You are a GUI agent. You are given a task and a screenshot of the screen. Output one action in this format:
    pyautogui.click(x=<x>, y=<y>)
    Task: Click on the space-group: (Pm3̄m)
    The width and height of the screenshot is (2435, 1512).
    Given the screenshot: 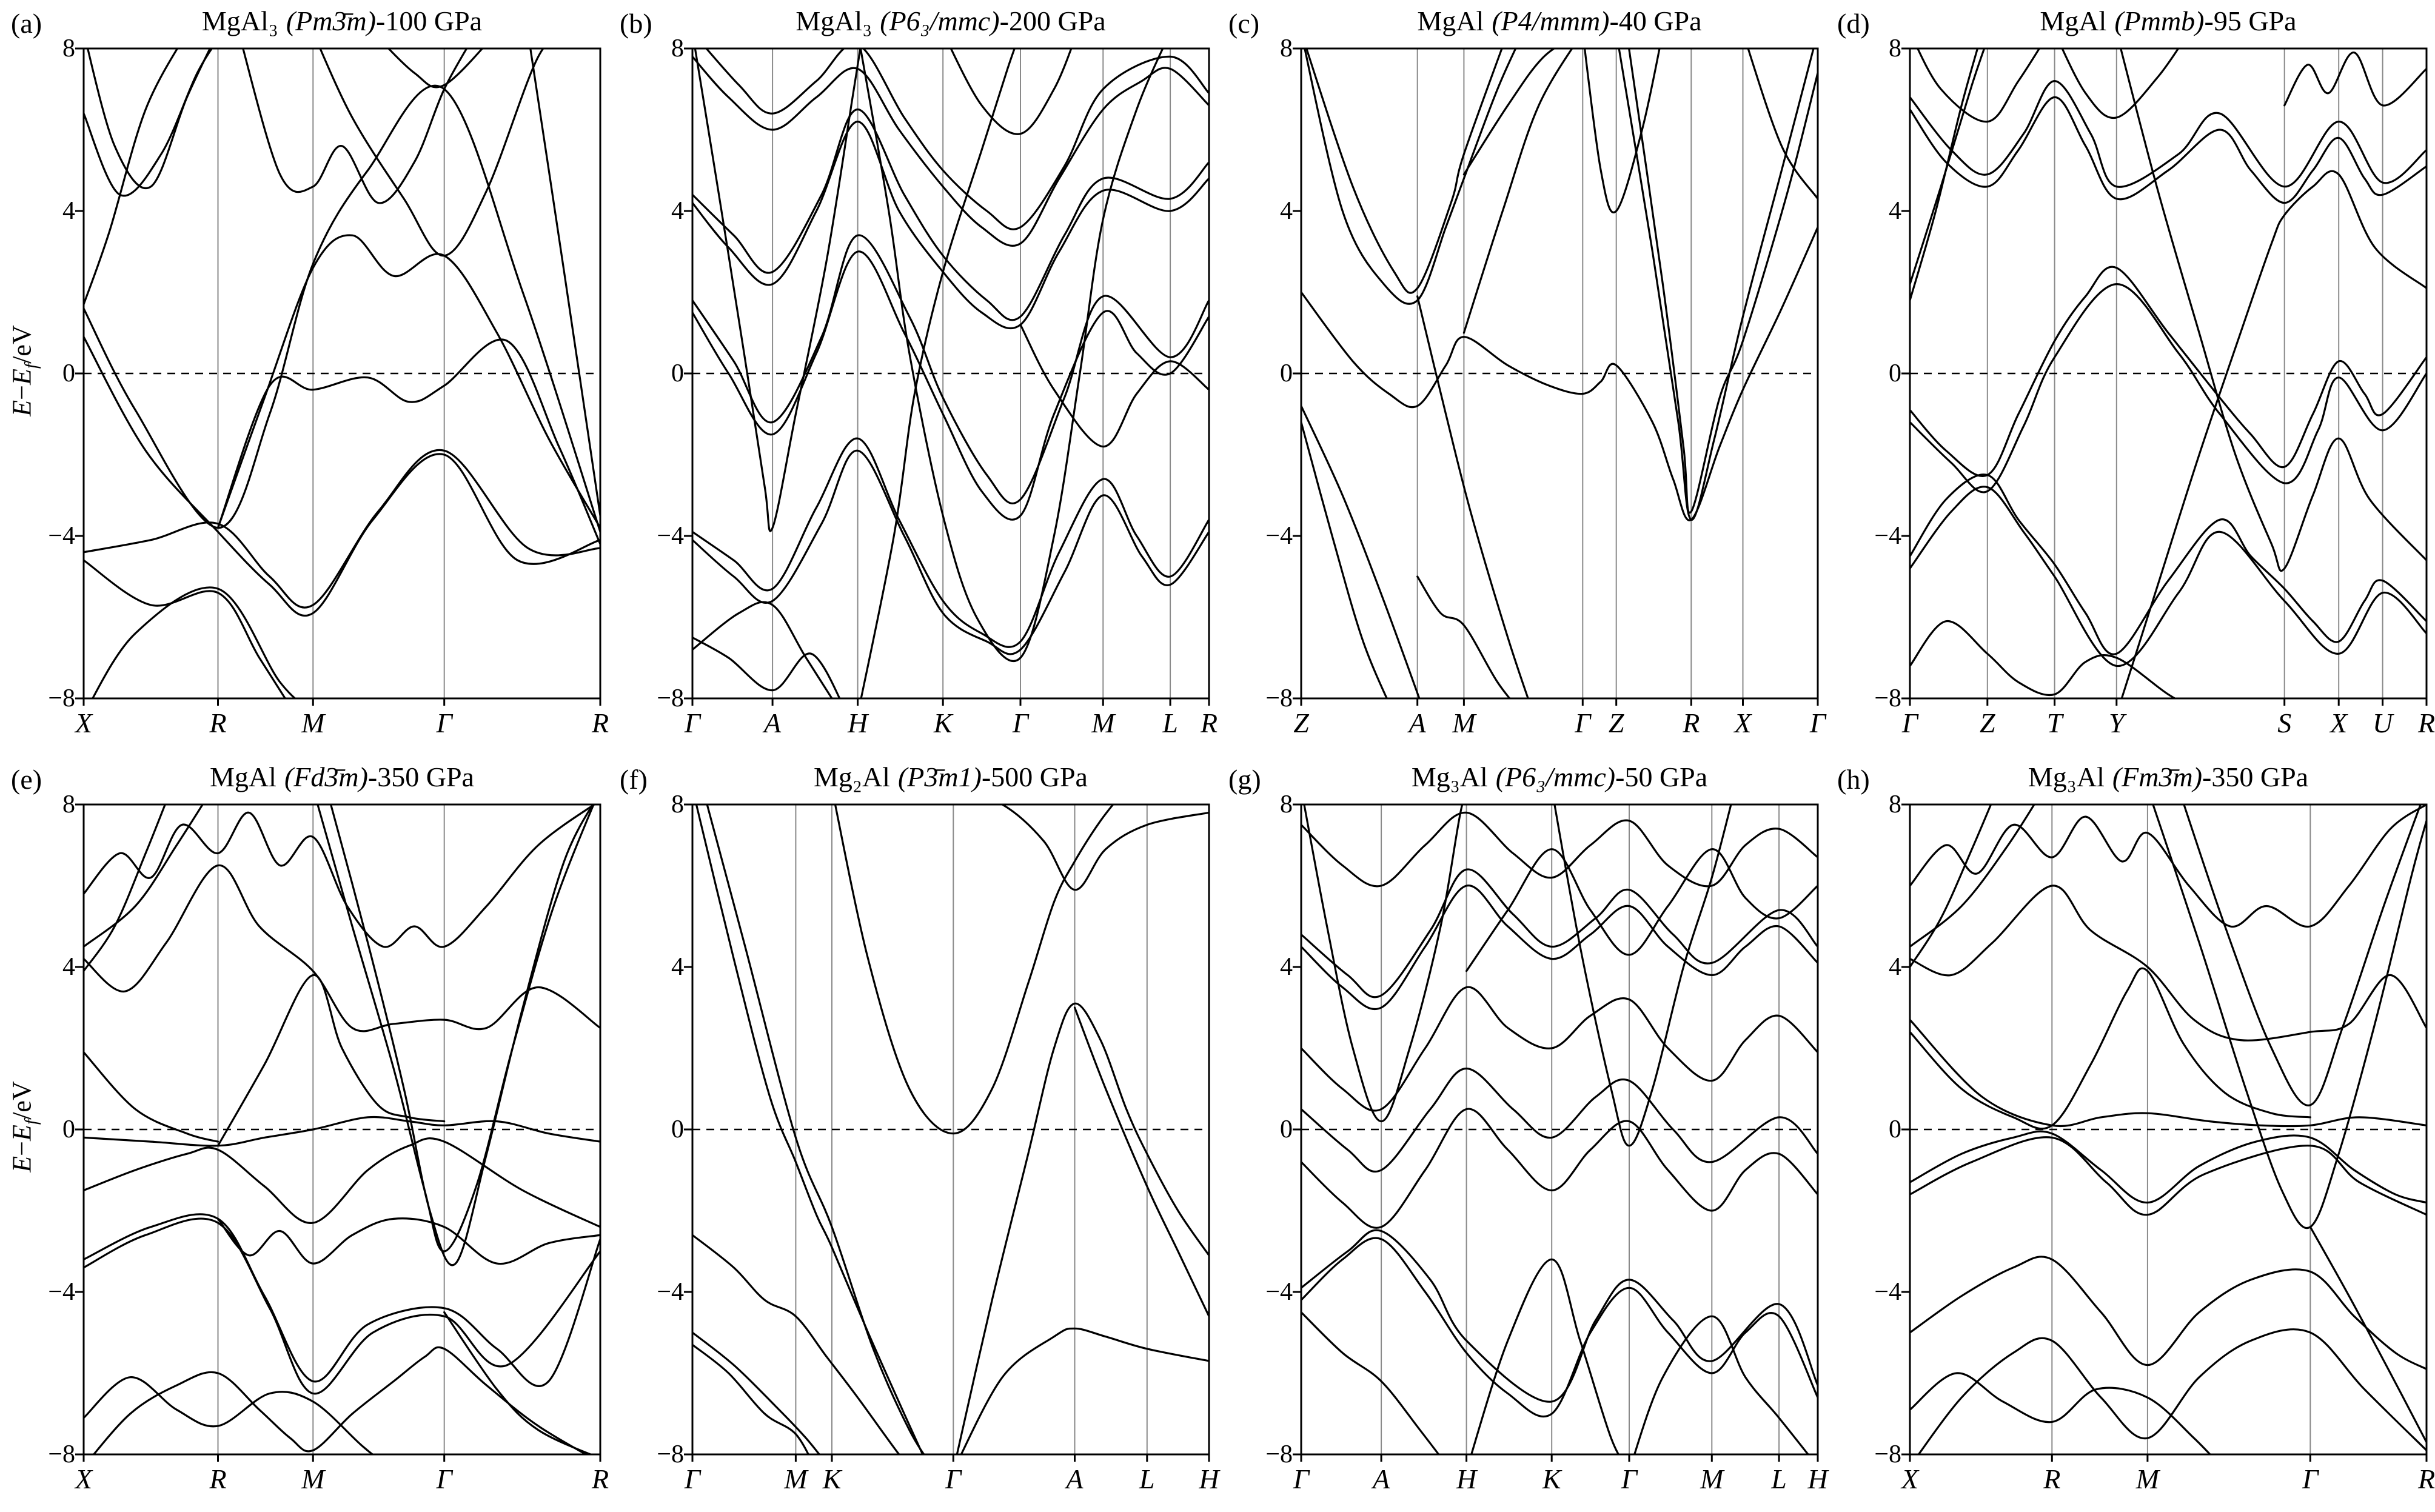 What is the action you would take?
    pyautogui.click(x=331, y=21)
    